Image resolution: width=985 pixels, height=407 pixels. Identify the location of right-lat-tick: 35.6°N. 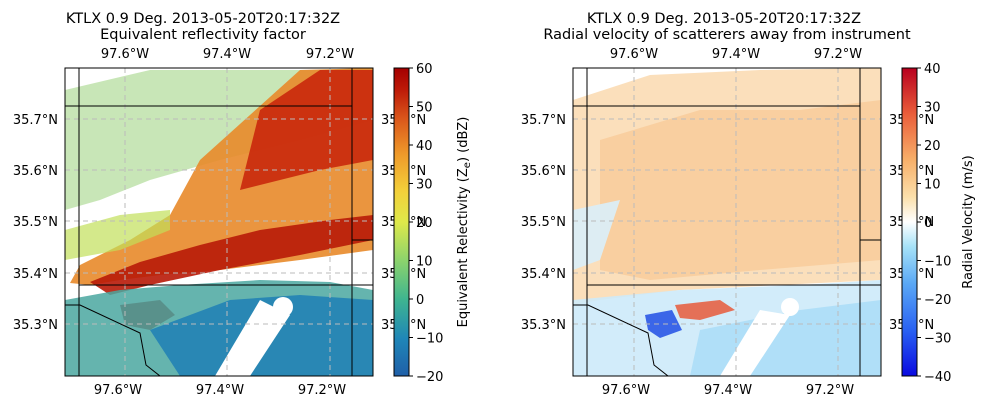
(543, 171).